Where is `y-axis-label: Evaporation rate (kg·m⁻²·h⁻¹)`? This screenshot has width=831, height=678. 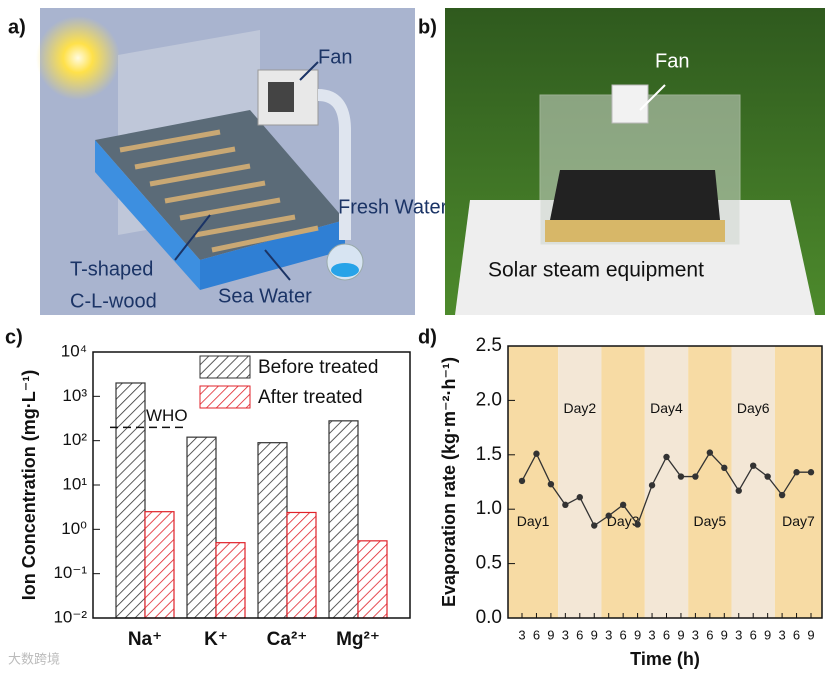
y-axis-label: Evaporation rate (kg·m⁻²·h⁻¹) is located at coordinates (449, 482).